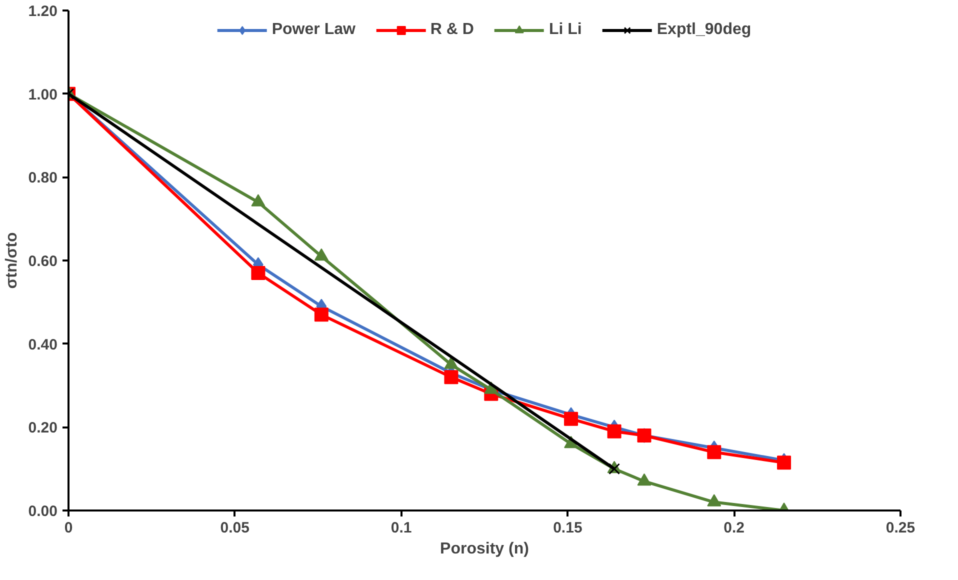  What do you see at coordinates (43, 428) in the screenshot?
I see `y-tick-label: 0.20` at bounding box center [43, 428].